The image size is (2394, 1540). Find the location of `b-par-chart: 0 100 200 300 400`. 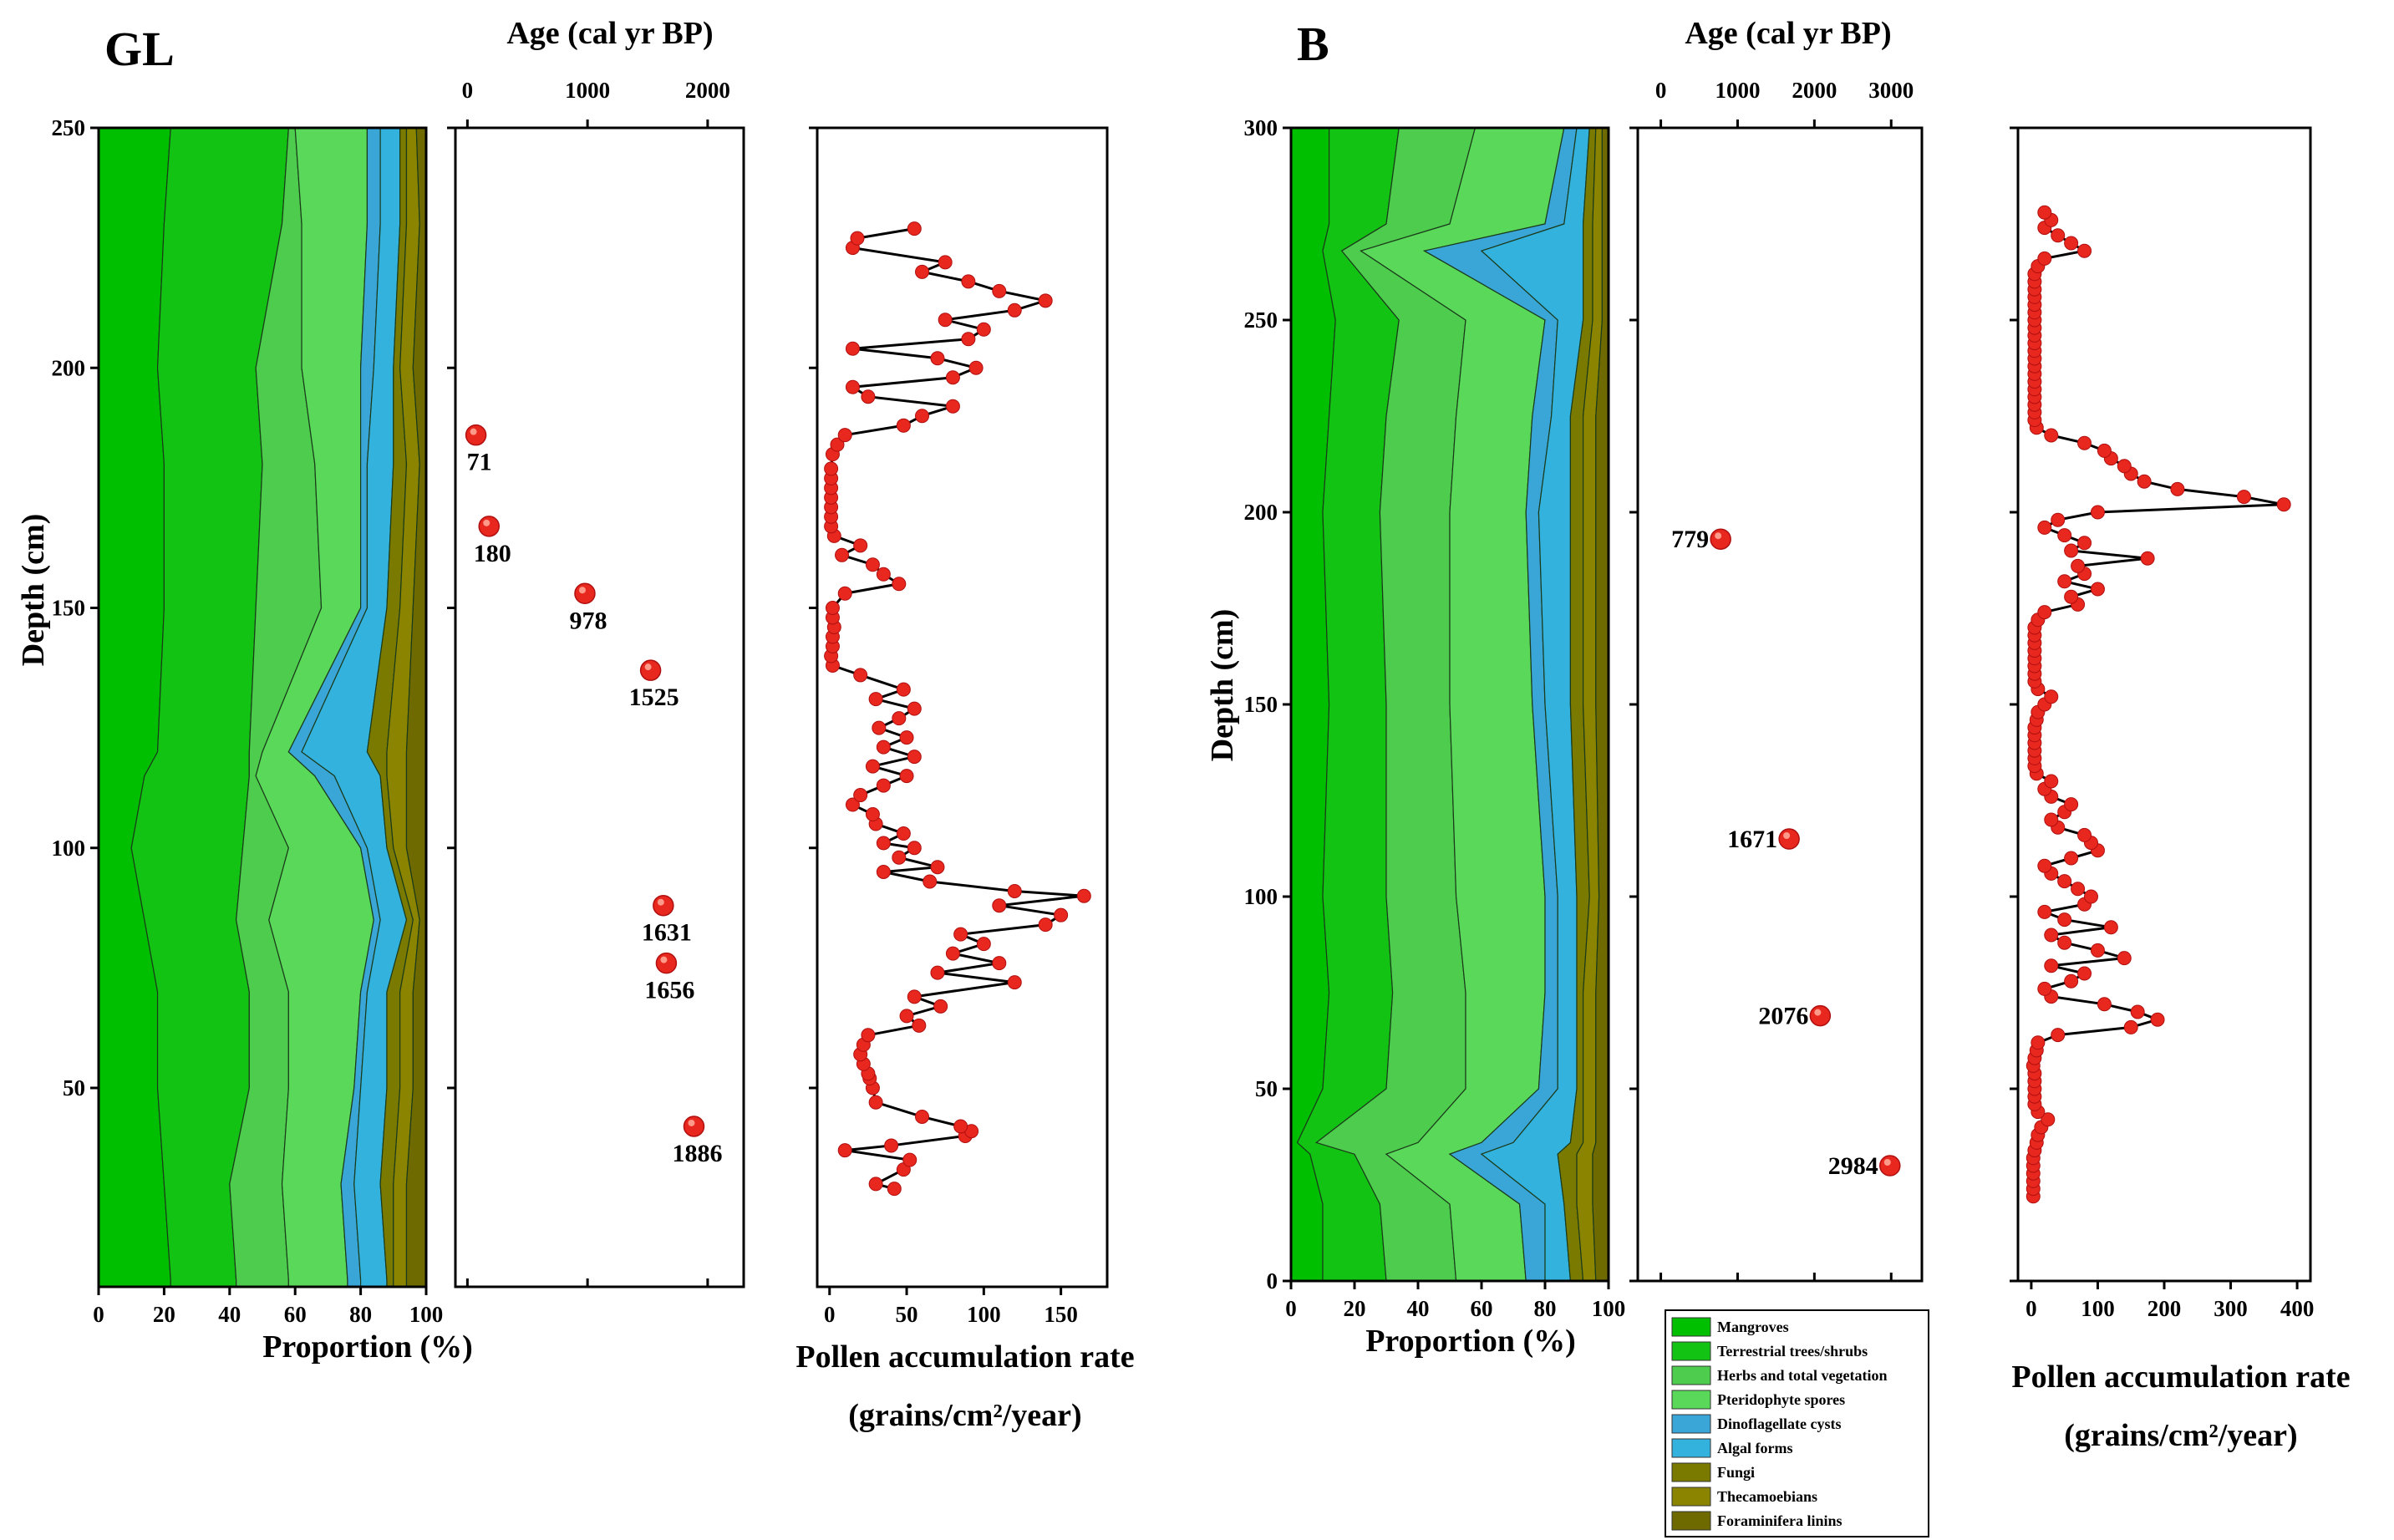

b-par-chart: 0 100 200 300 400 is located at coordinates (2162, 723).